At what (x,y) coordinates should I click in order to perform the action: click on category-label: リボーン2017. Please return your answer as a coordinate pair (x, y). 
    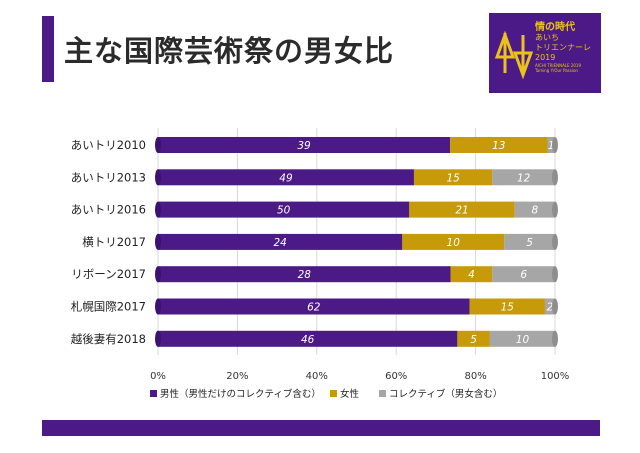
    Looking at the image, I should click on (108, 274).